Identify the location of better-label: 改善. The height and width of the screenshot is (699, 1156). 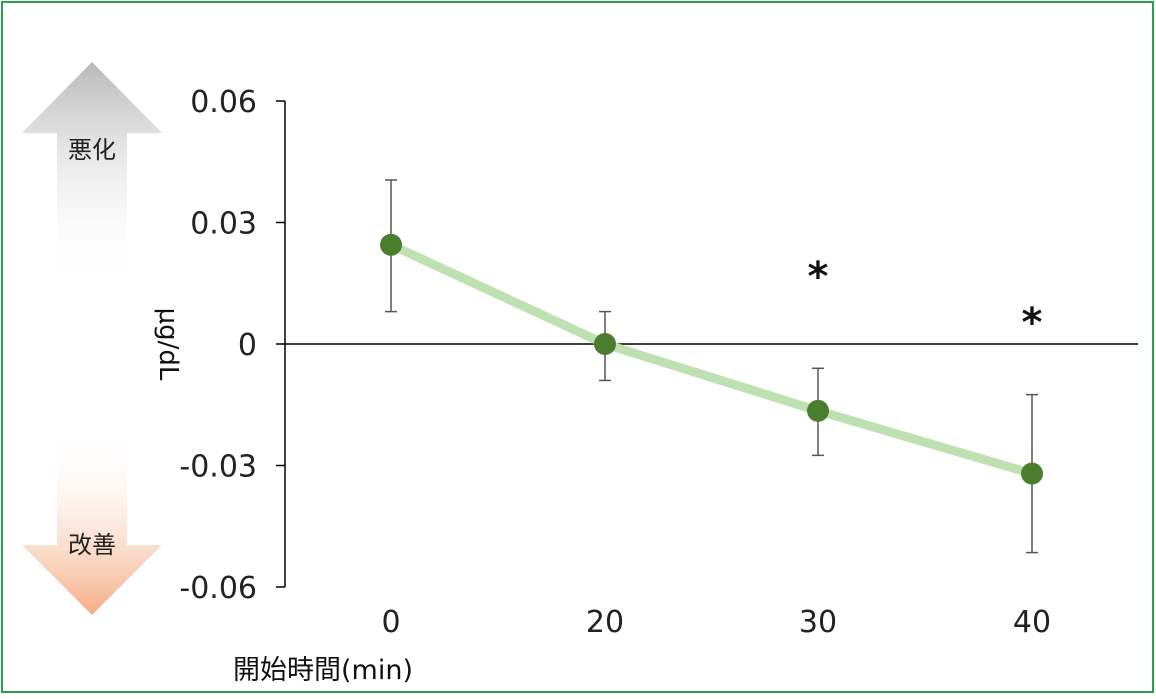
(92, 545).